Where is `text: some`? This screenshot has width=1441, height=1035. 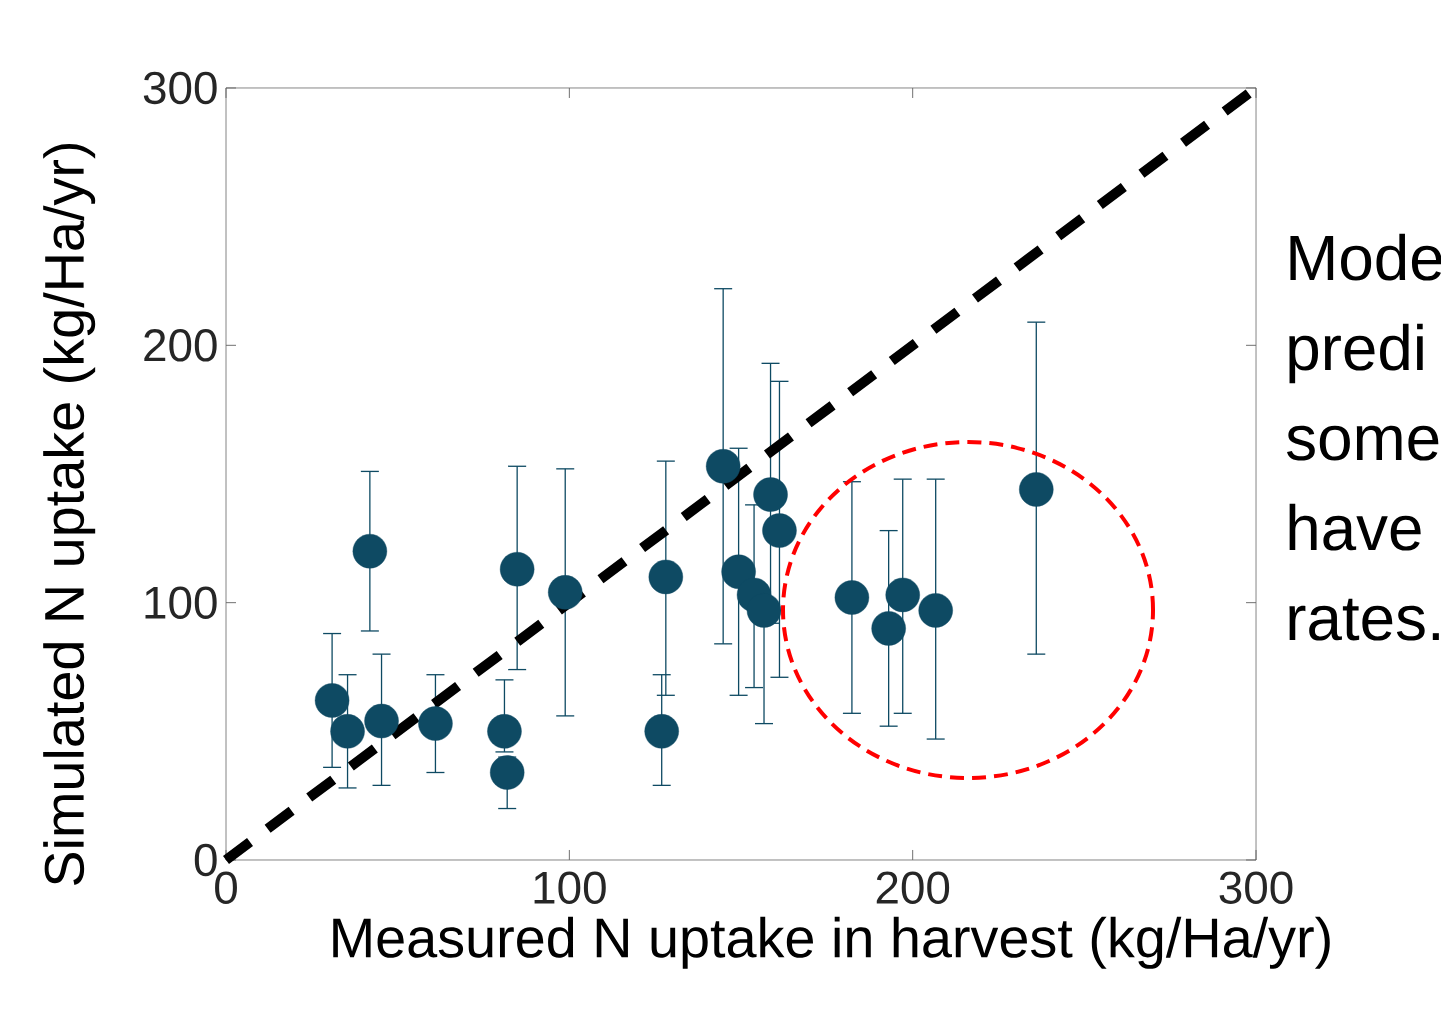 text: some is located at coordinates (1363, 443).